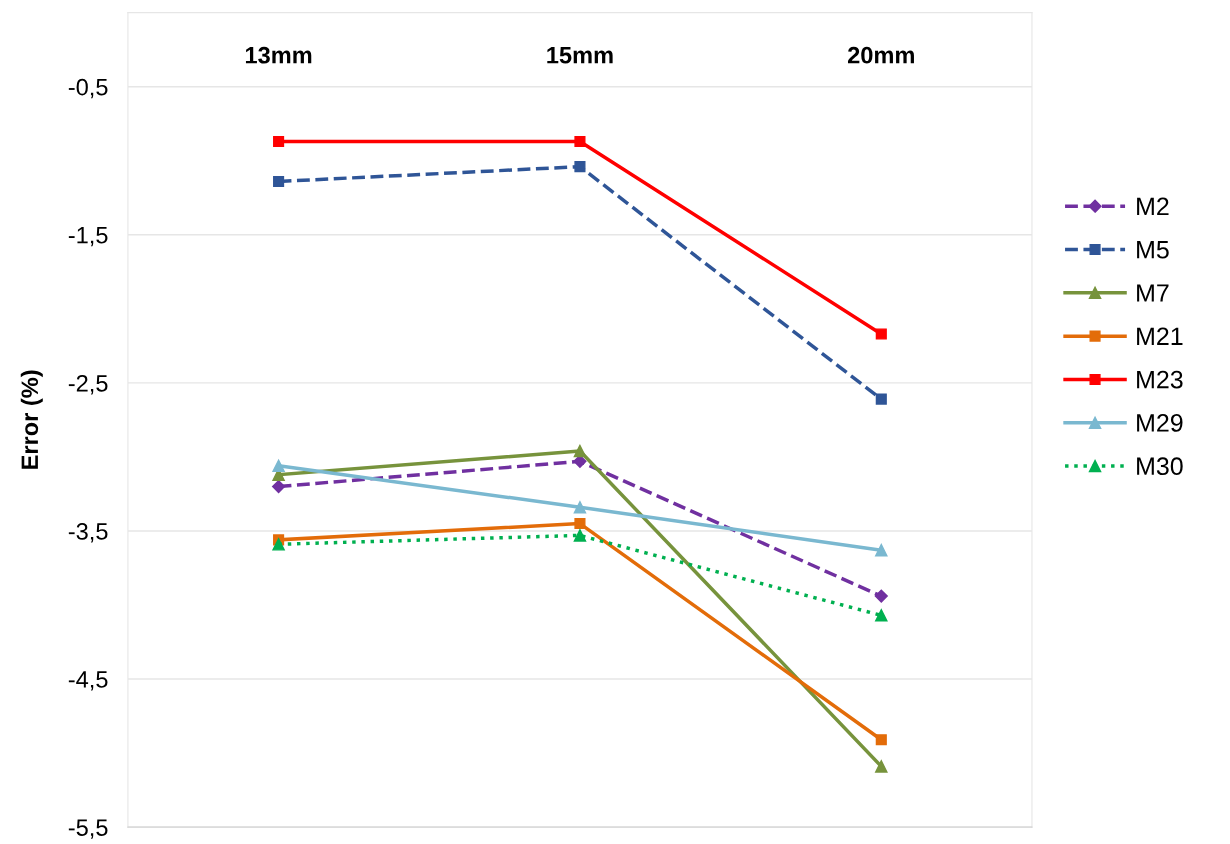  What do you see at coordinates (1153, 293) in the screenshot?
I see `legend-label: M7` at bounding box center [1153, 293].